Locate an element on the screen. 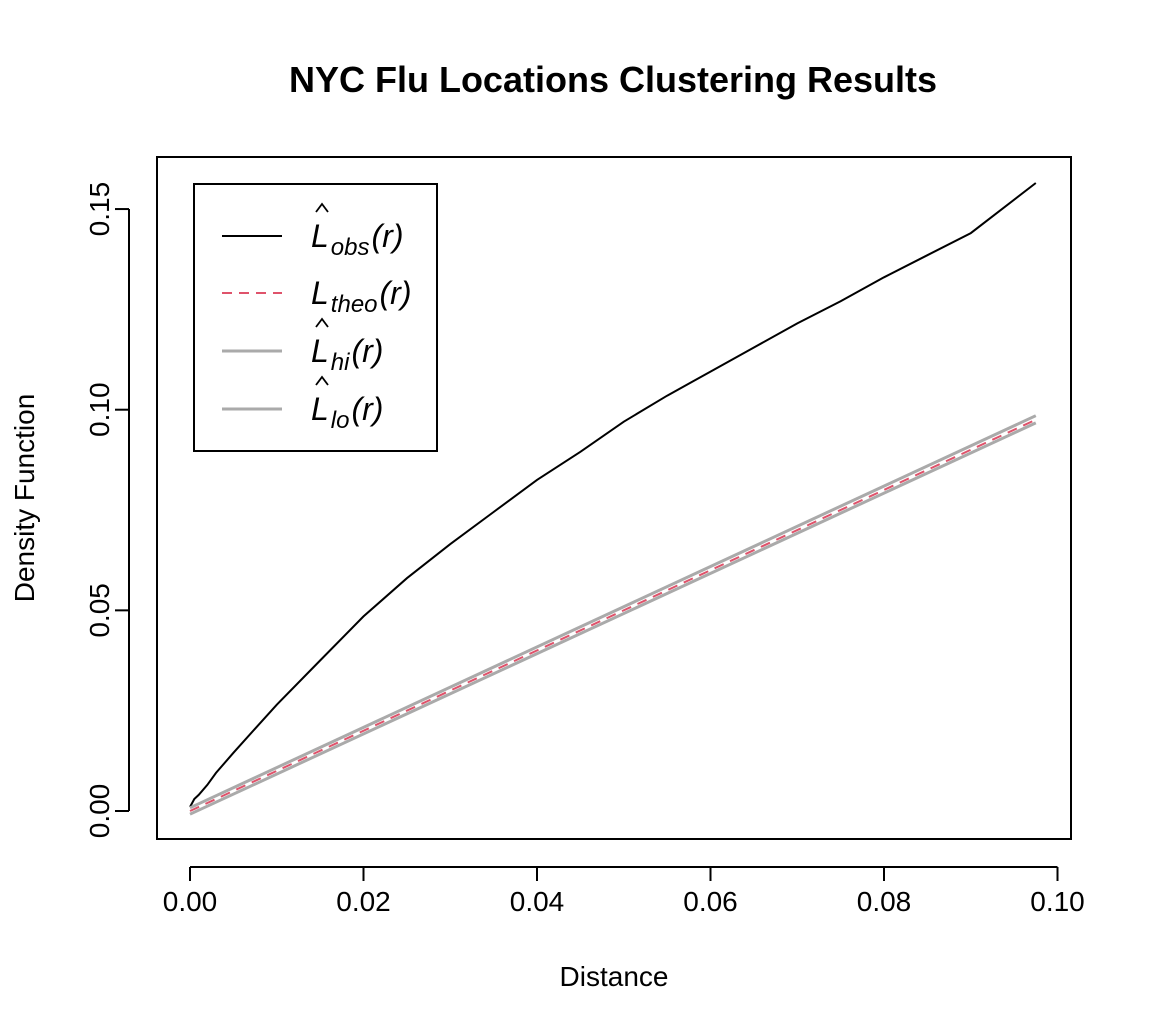 Image resolution: width=1152 pixels, height=1036 pixels. legend-hat-hi is located at coordinates (322, 322).